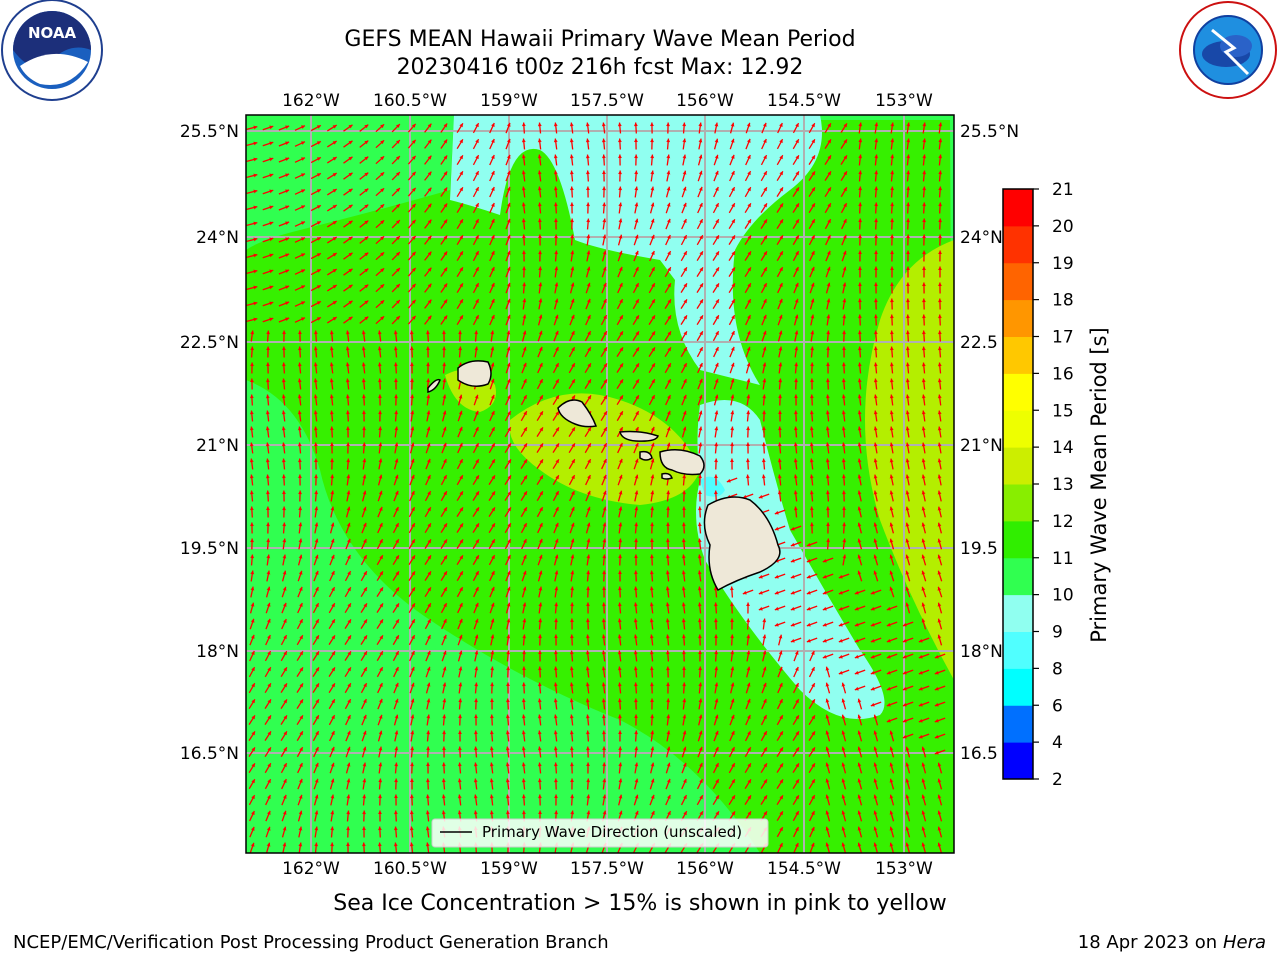 This screenshot has height=960, width=1280. What do you see at coordinates (311, 869) in the screenshot?
I see `lon-tick-bottom: 162°W` at bounding box center [311, 869].